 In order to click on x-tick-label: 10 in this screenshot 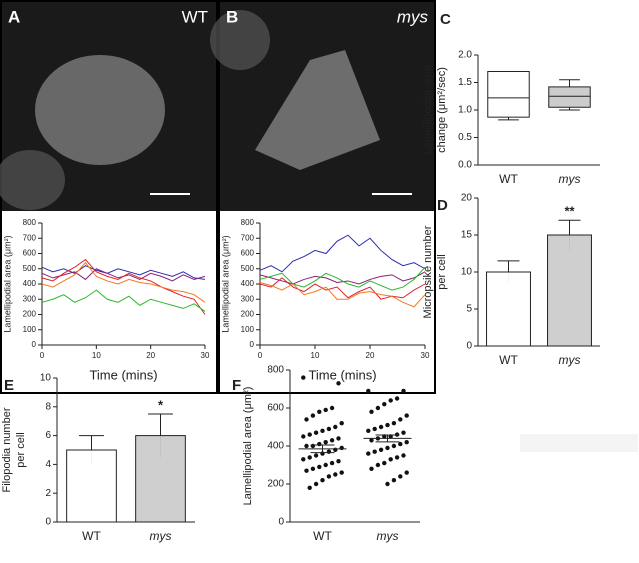, I will do `click(315, 355)`.